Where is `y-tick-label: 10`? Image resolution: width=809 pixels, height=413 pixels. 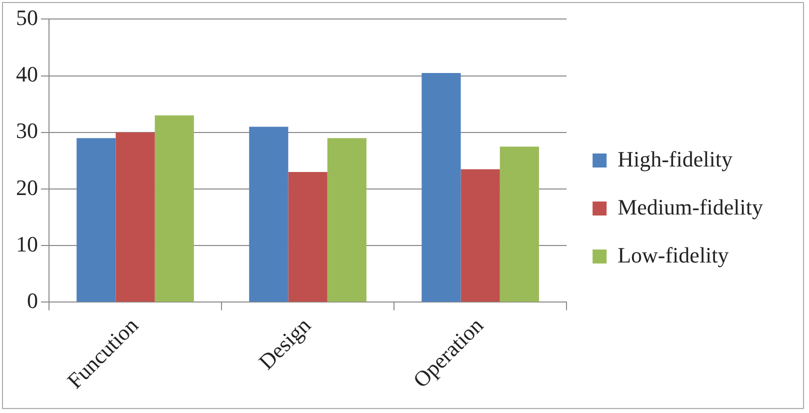 y-tick-label: 10 is located at coordinates (27, 243).